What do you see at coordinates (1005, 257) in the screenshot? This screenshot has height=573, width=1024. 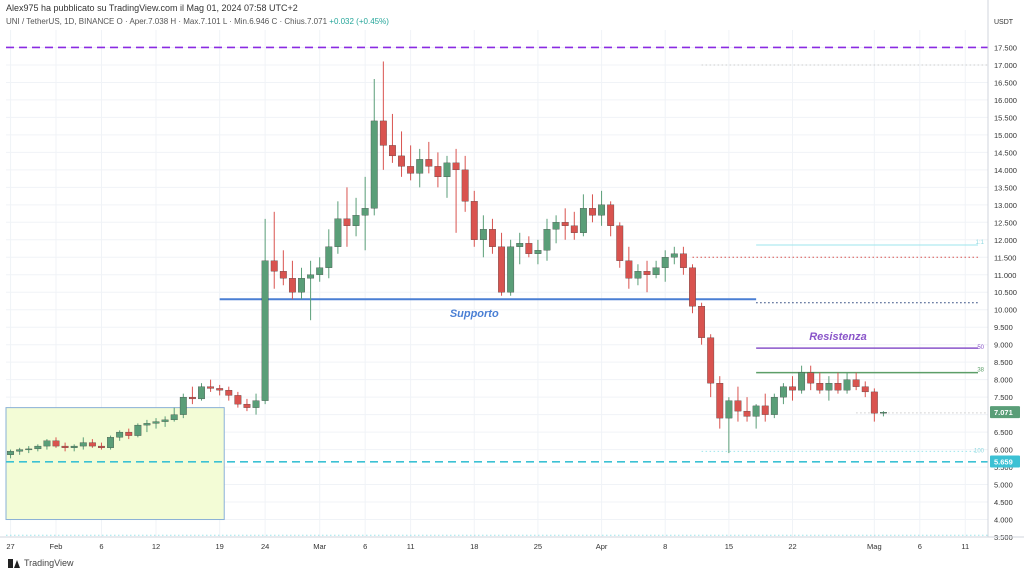 I see `y-tick-label-12: 11.500` at bounding box center [1005, 257].